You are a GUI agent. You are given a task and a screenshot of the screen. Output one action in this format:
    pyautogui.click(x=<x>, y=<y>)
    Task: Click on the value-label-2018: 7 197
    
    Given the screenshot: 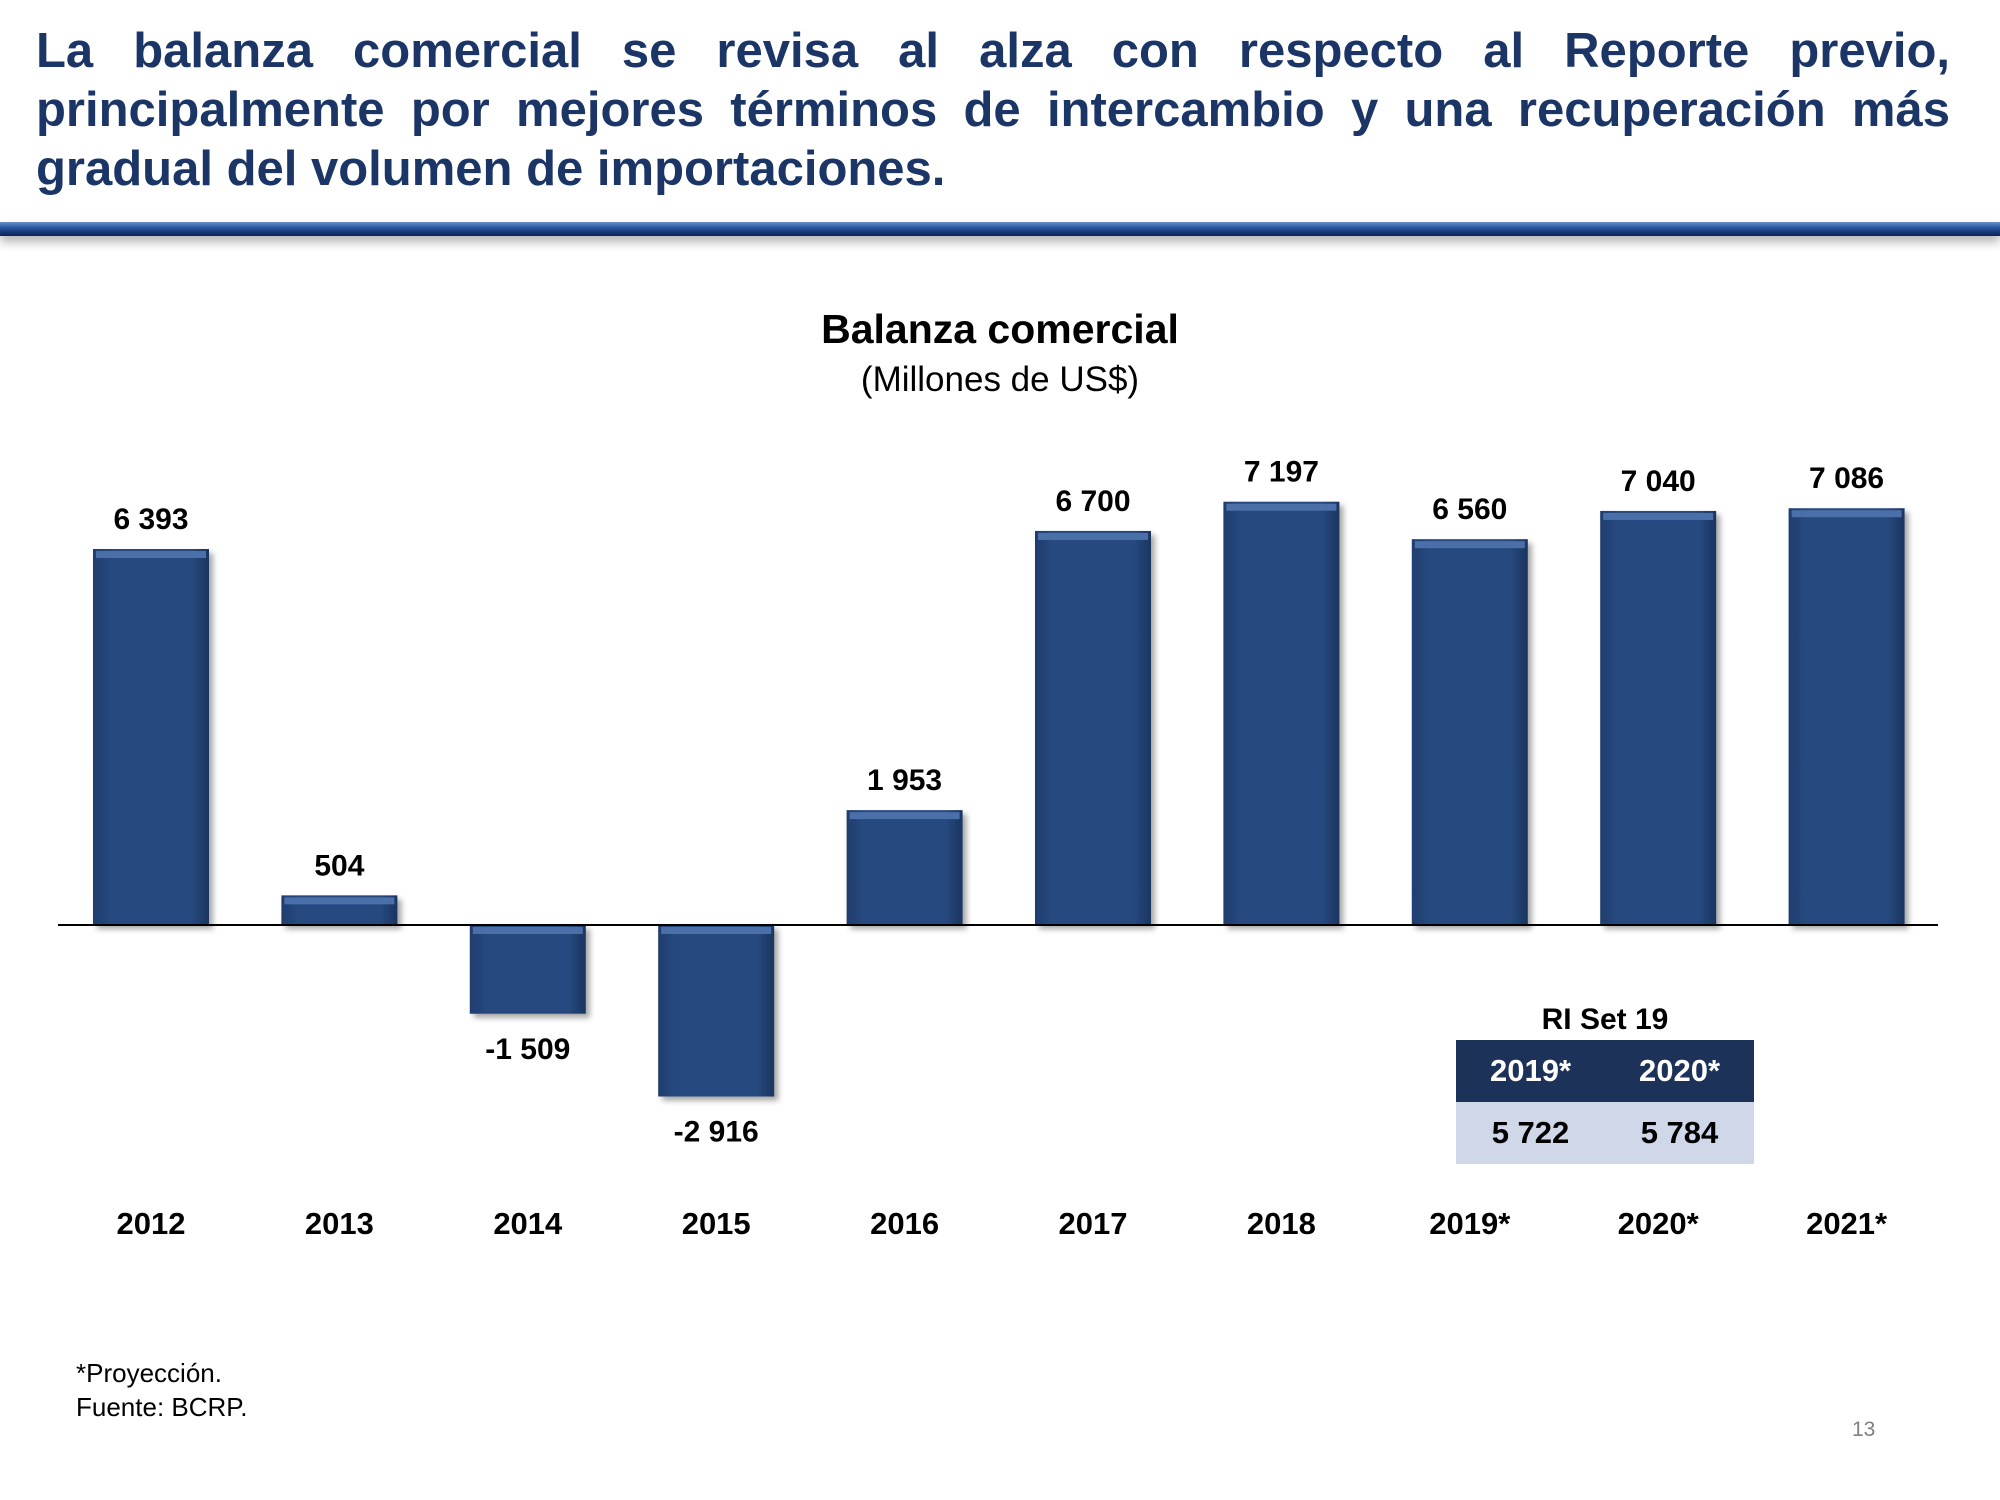 What is the action you would take?
    pyautogui.click(x=1281, y=472)
    